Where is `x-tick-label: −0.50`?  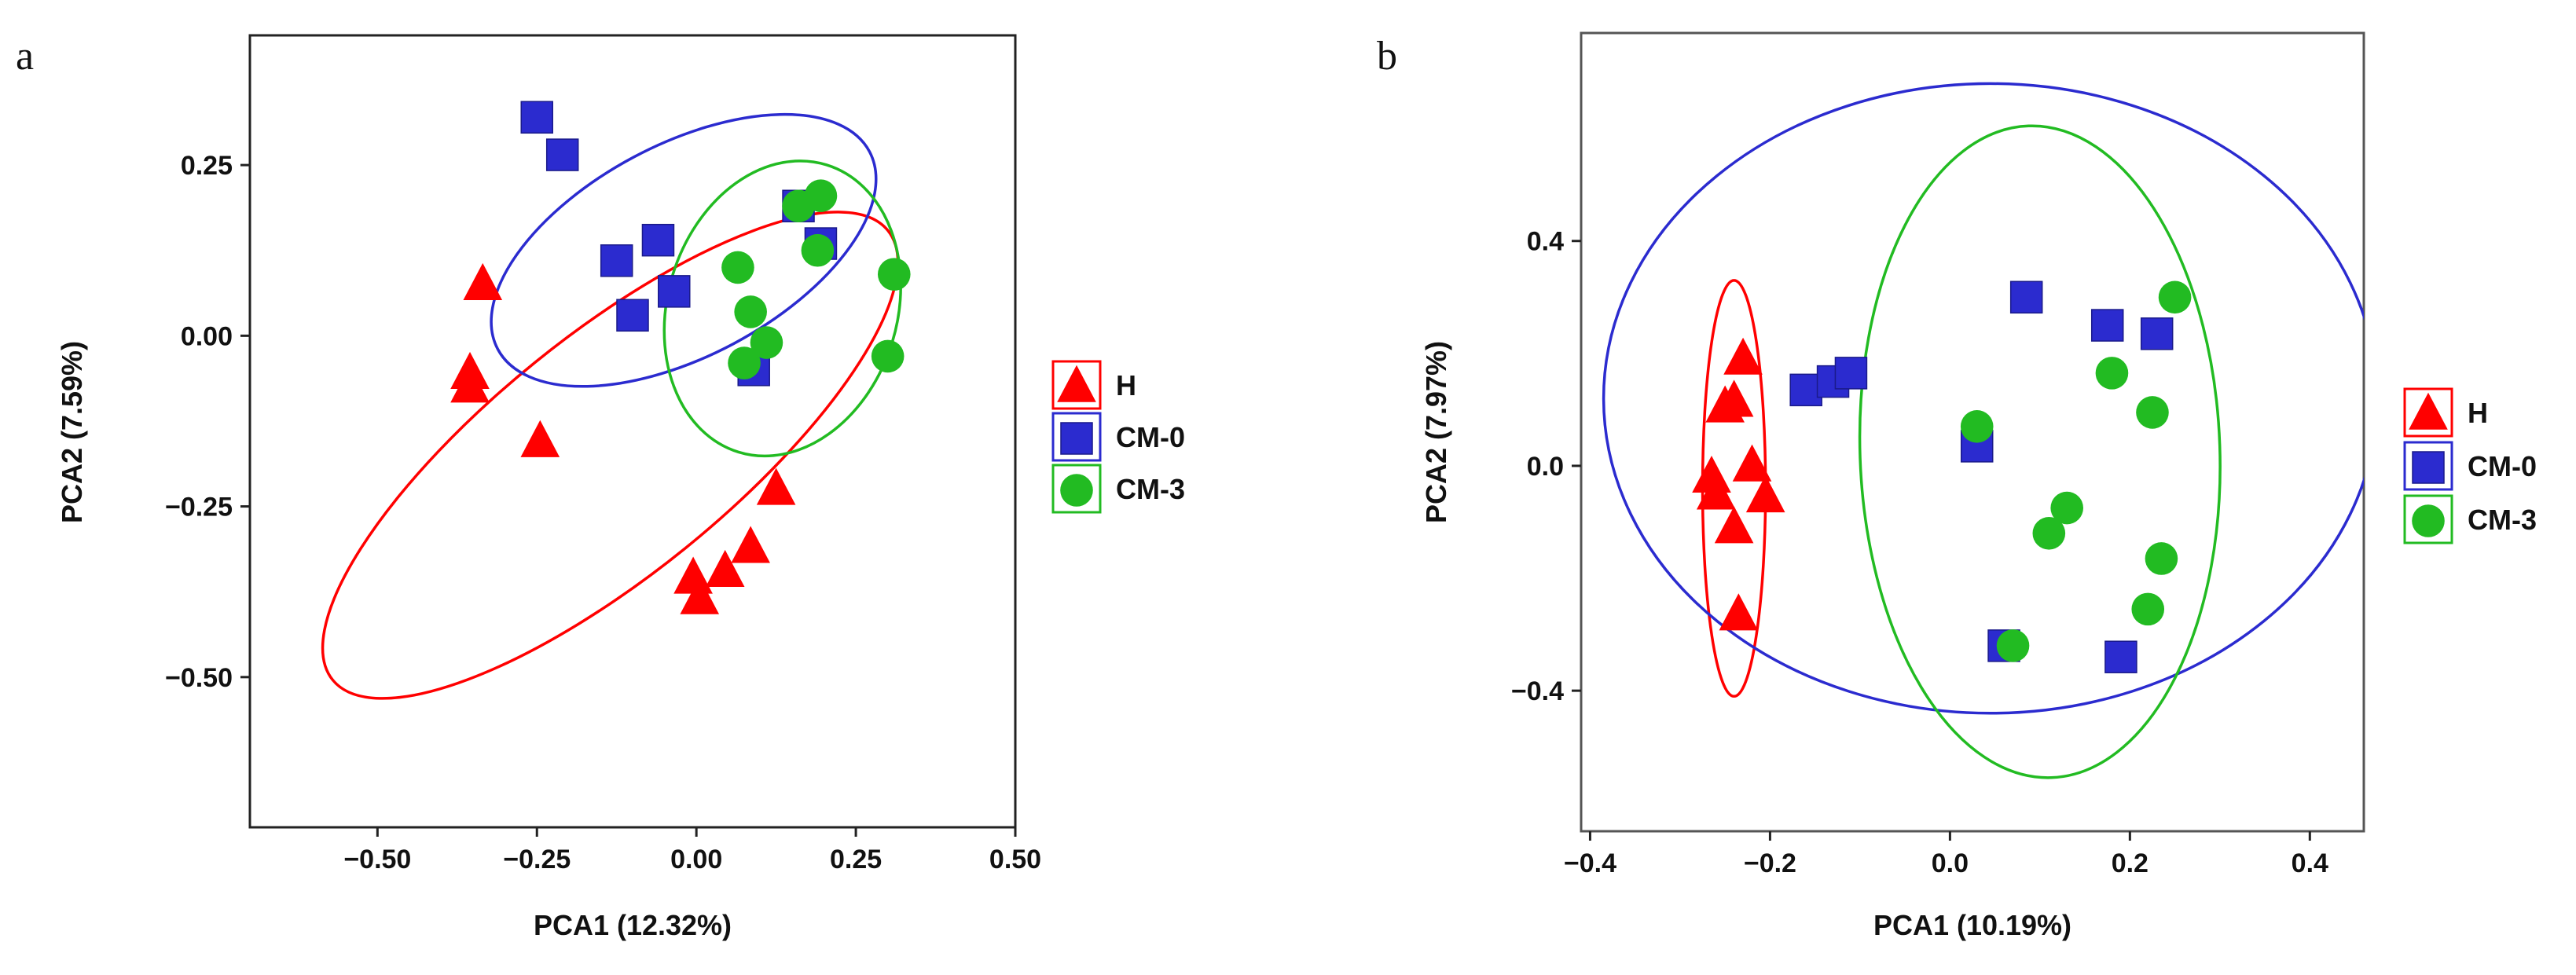 x-tick-label: −0.50 is located at coordinates (377, 859).